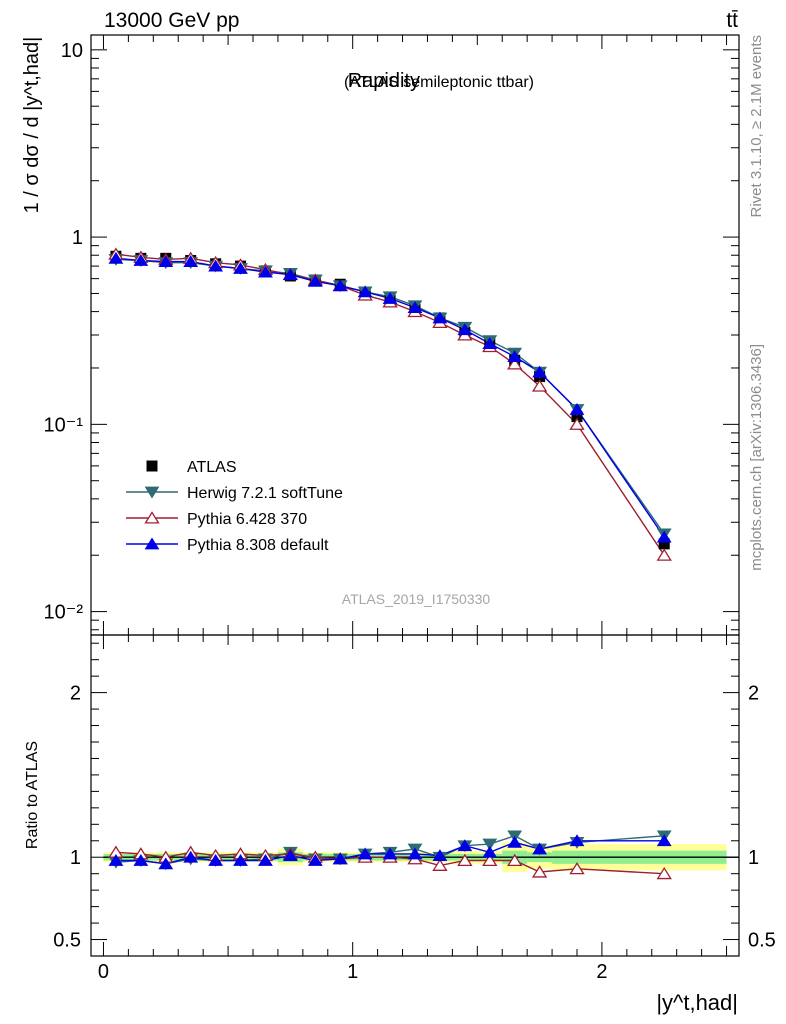 This screenshot has height=1024, width=786. I want to click on legend-label: Pythia 8.308 default, so click(258, 545).